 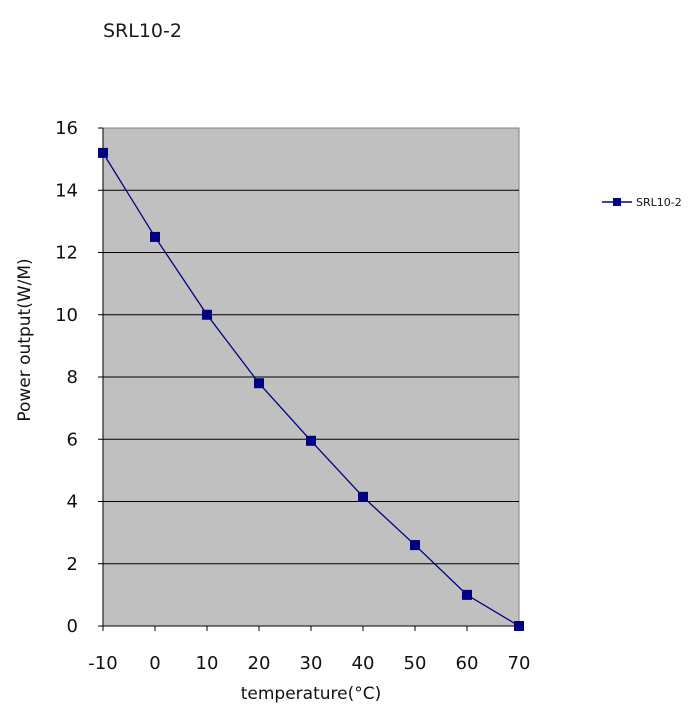 I want to click on y-tick-label: 6, so click(x=72, y=439).